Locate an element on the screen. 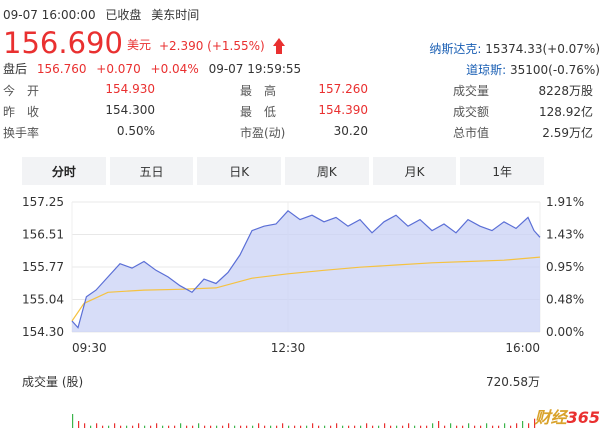 The width and height of the screenshot is (606, 430). y-tick-left: 155.04 is located at coordinates (43, 300).